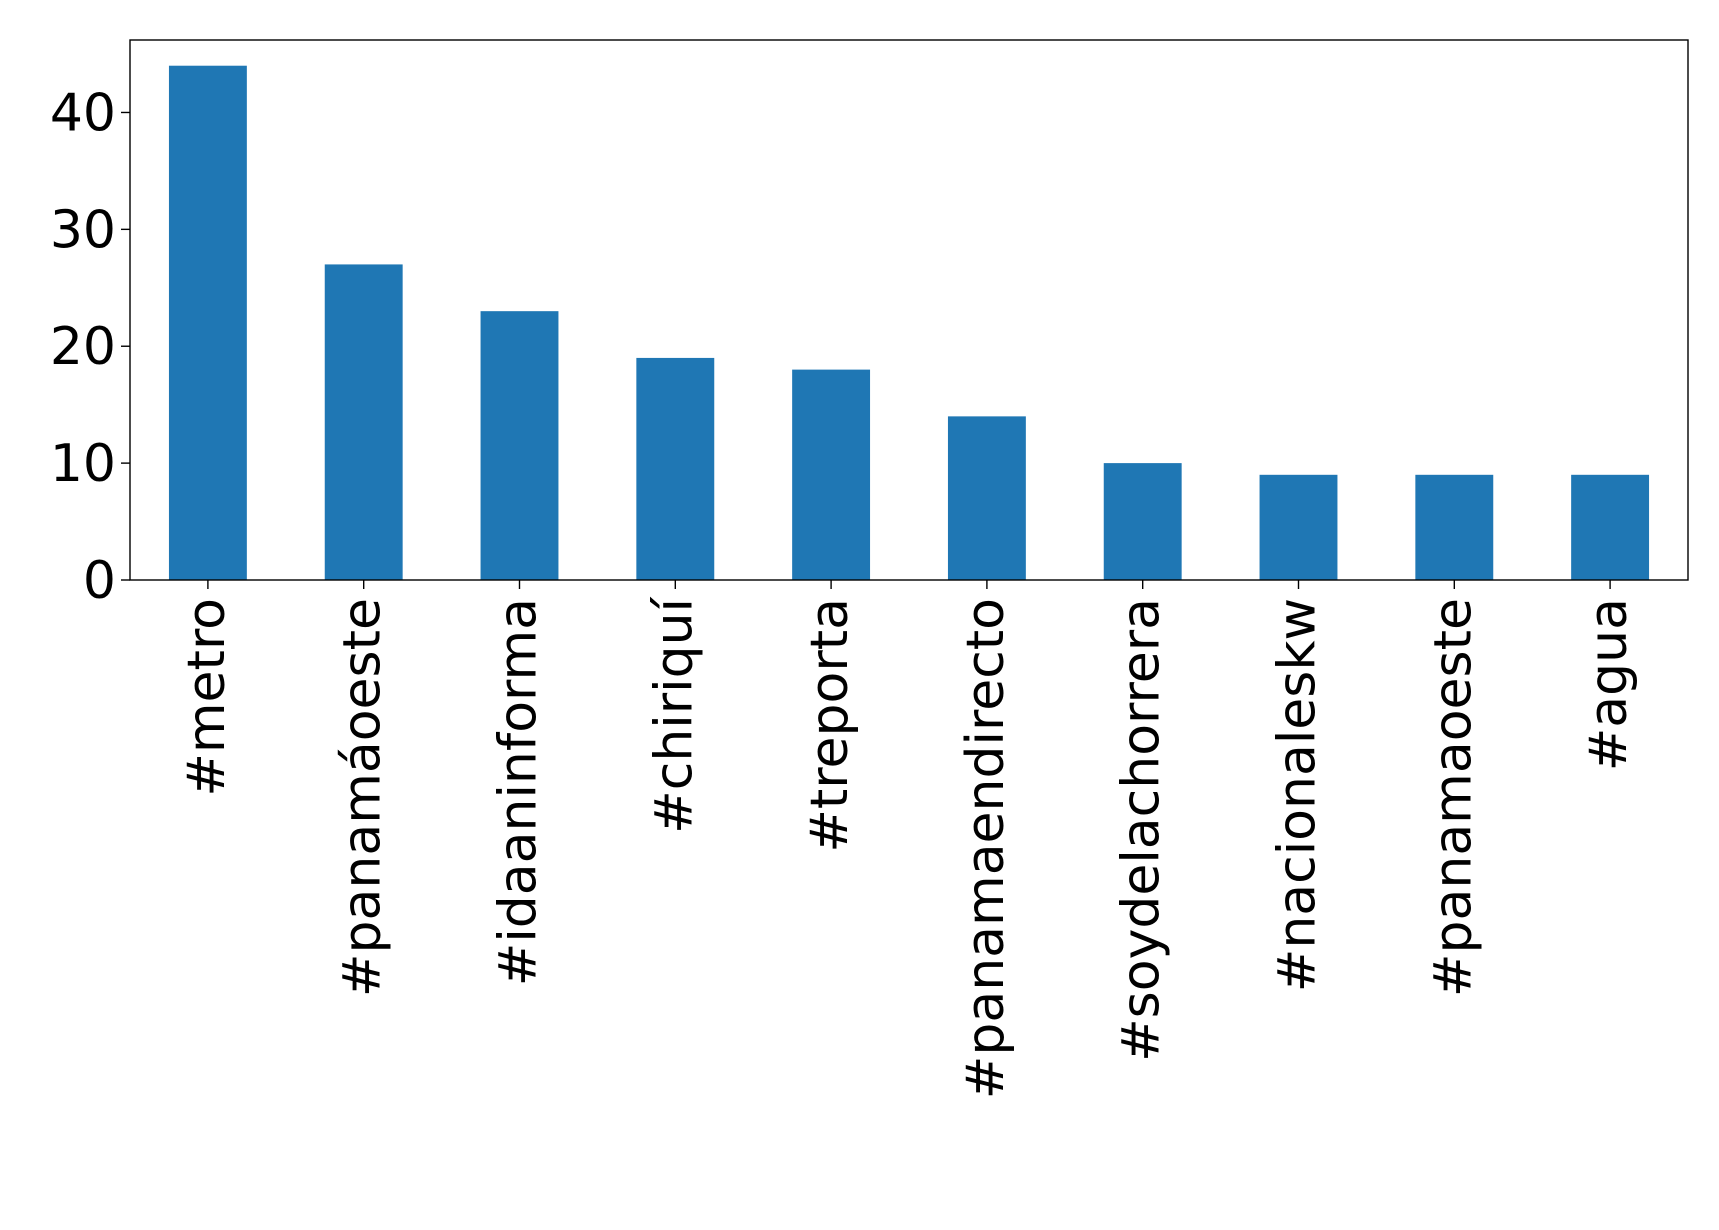  I want to click on x-tick-label: #panamáoeste, so click(363, 797).